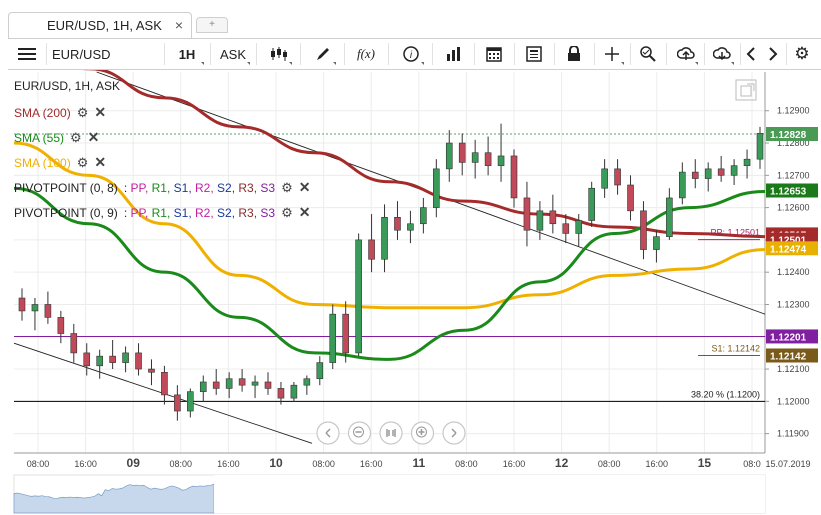  I want to click on sma100-label: SMA (100), so click(42, 162).